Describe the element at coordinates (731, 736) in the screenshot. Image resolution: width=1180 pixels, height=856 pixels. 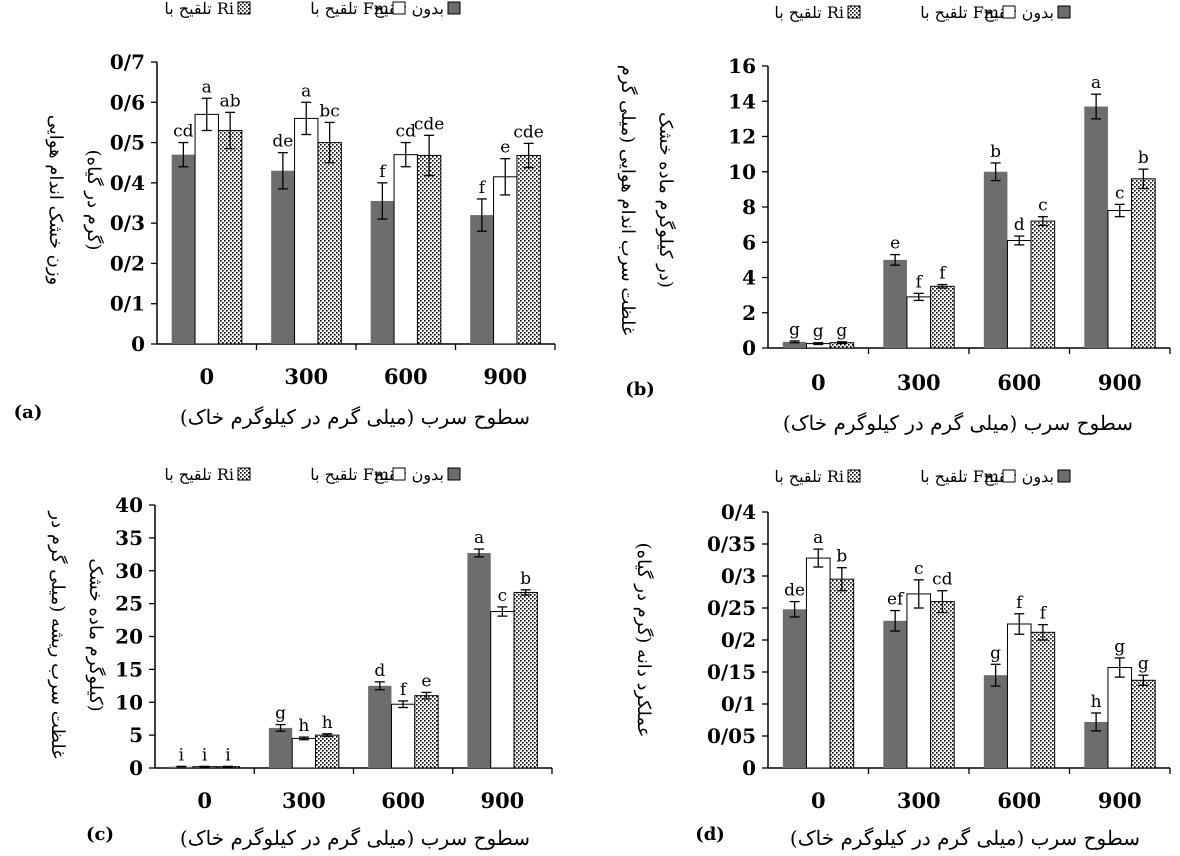
I see `y-tick-label: 0/05` at that location.